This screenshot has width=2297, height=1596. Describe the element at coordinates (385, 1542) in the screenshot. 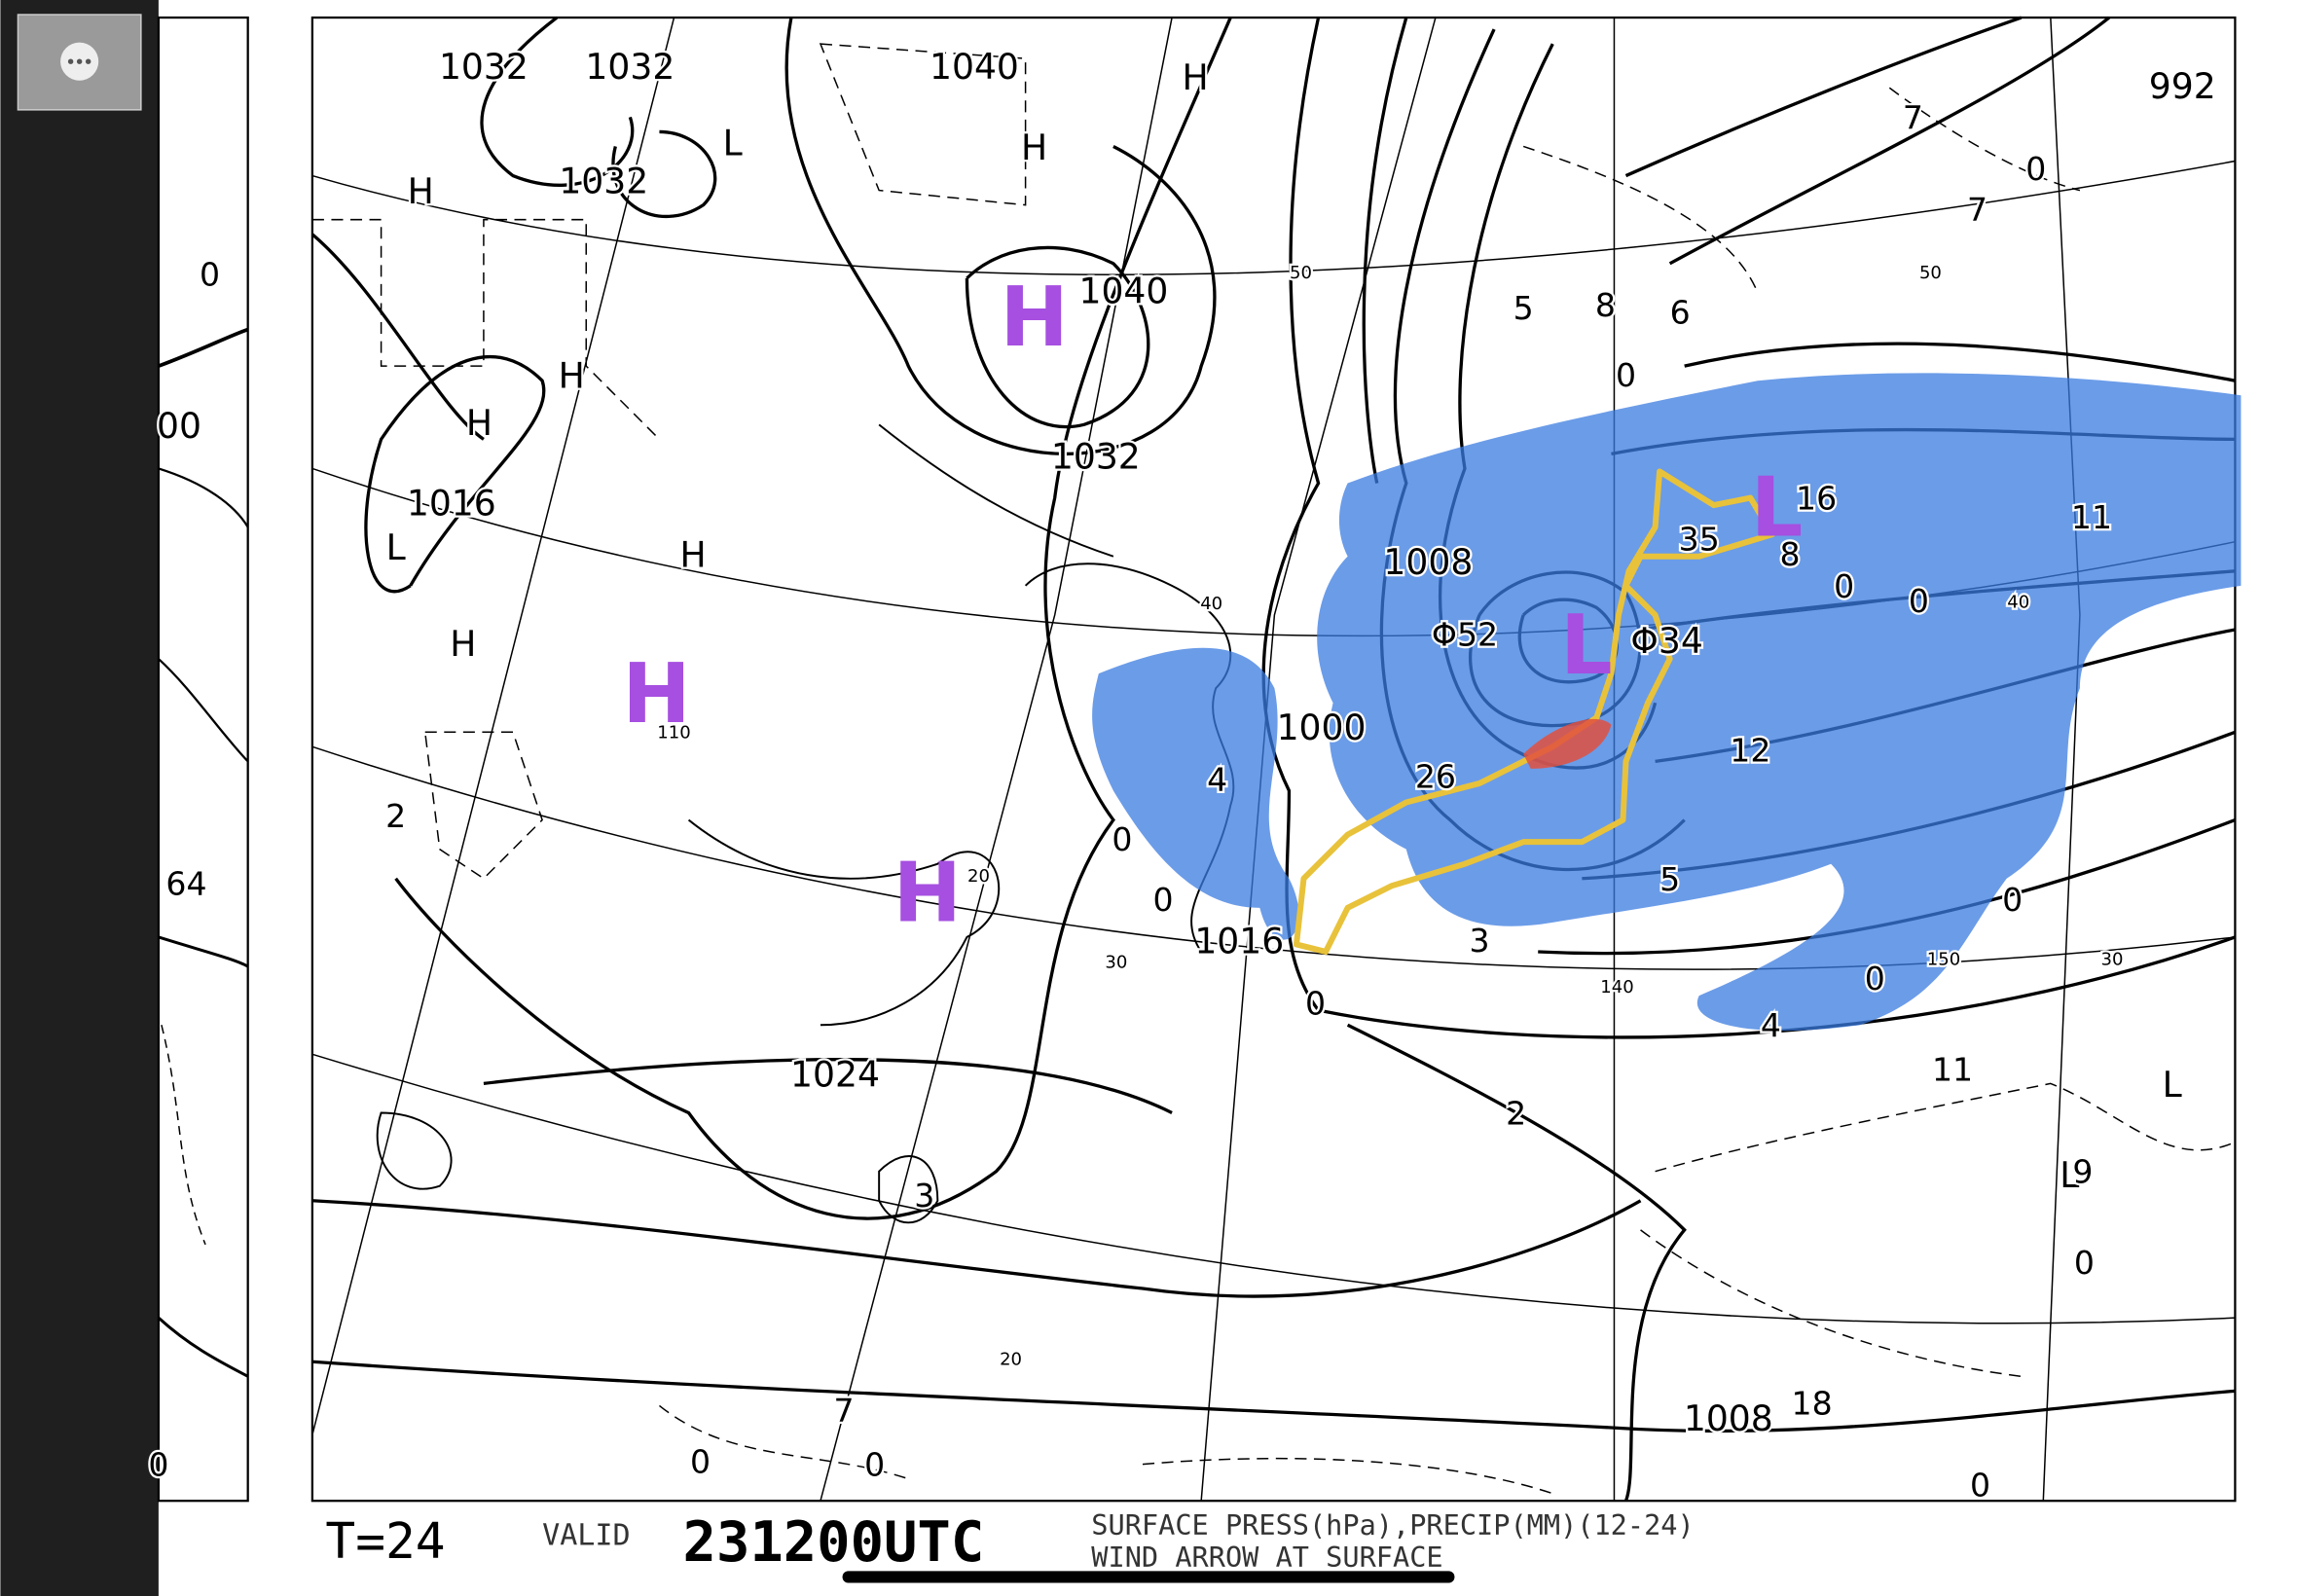

I see `forecast-time: T=24` at that location.